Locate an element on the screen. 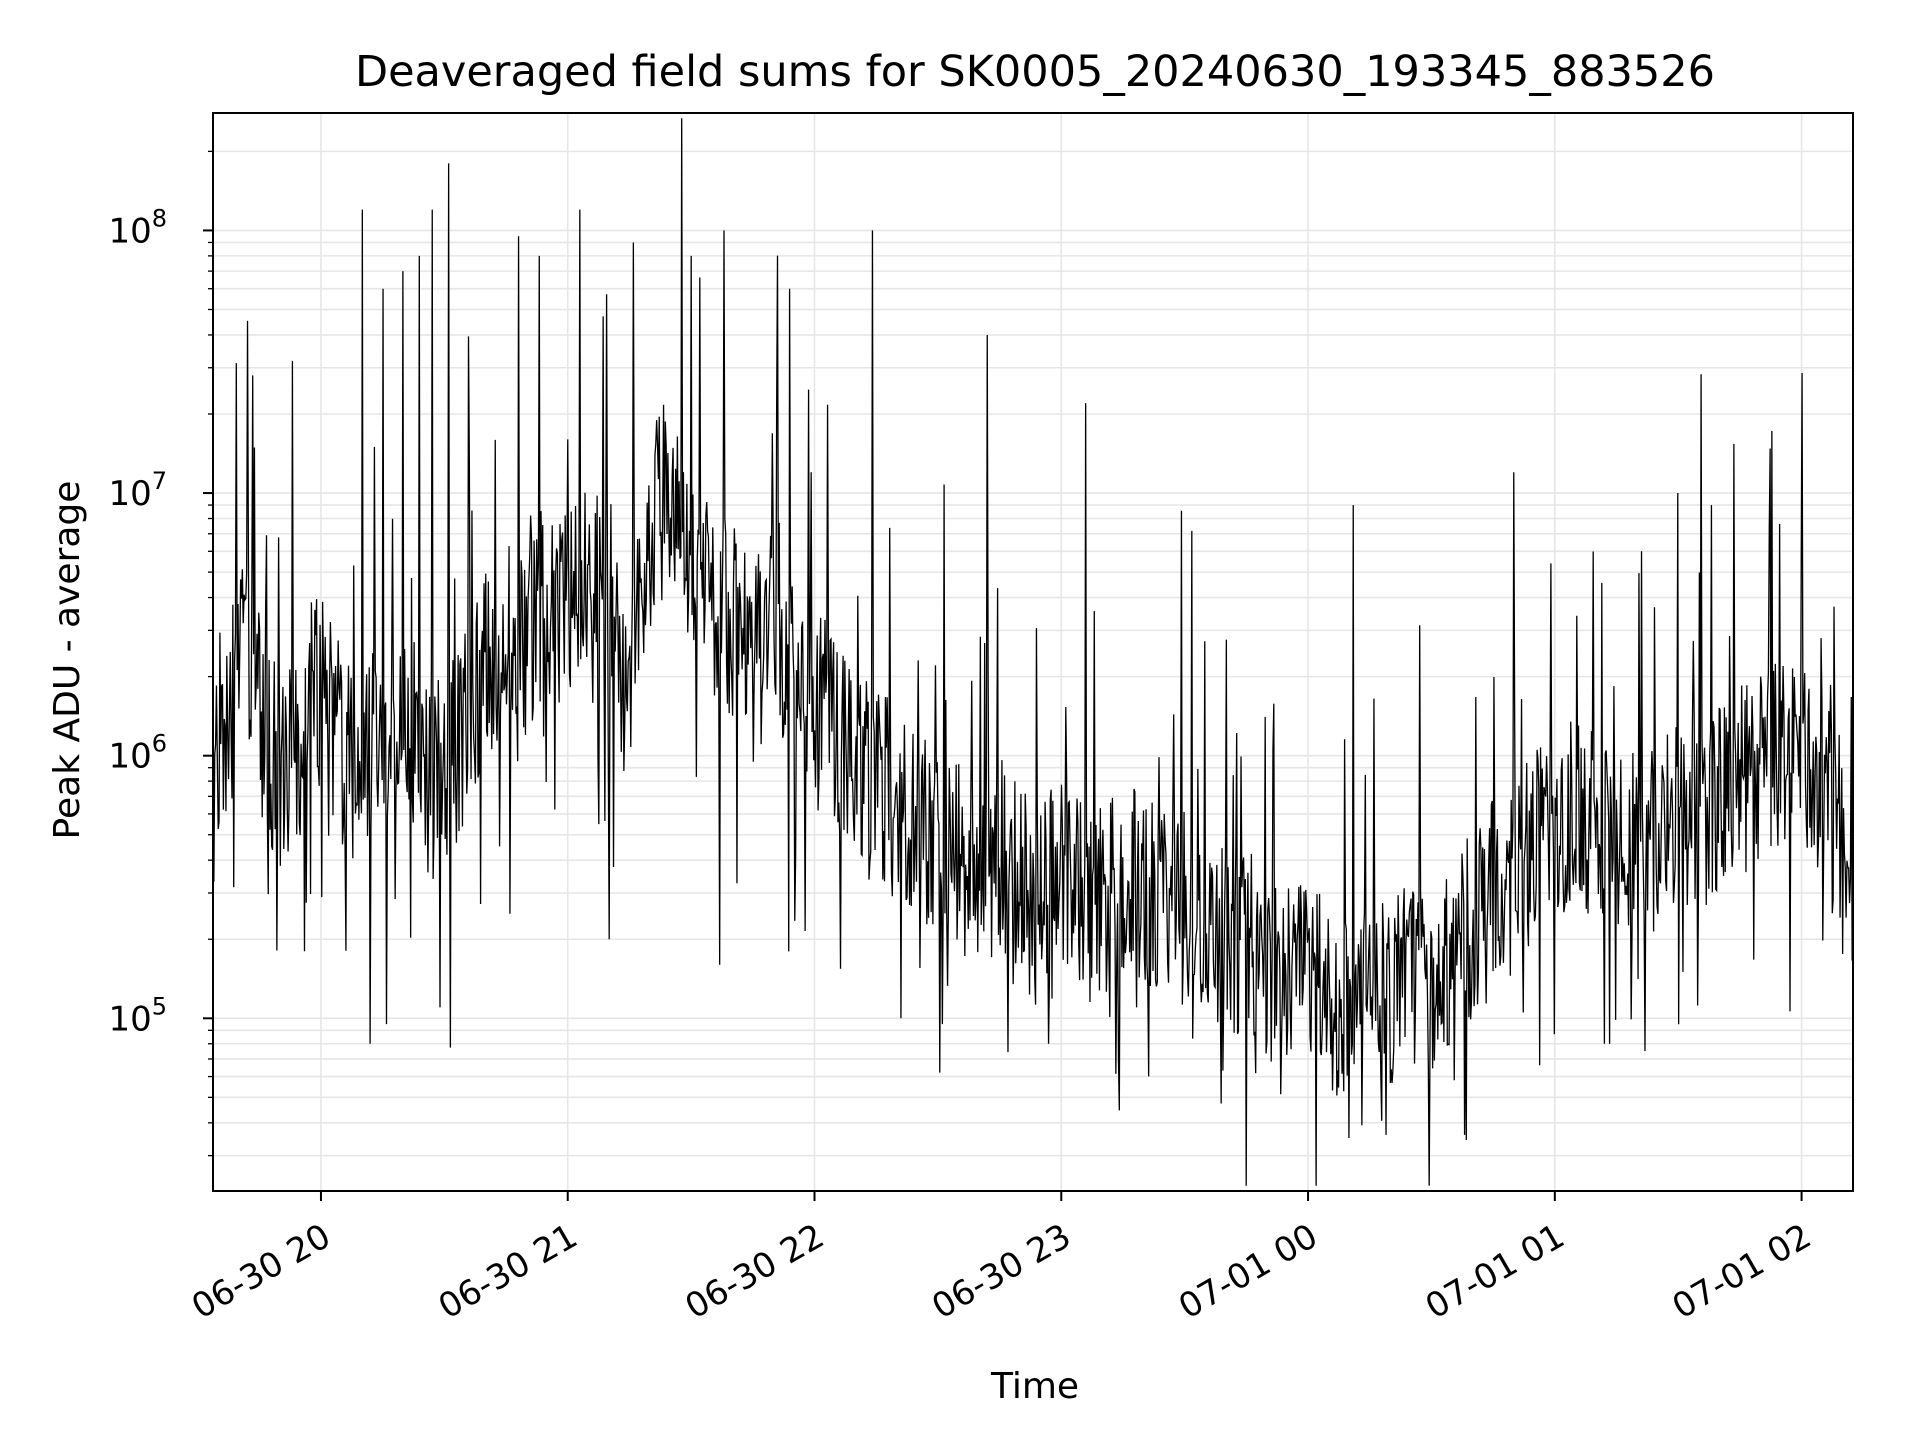 The width and height of the screenshot is (1920, 1440). y-tick-label: 10⁵ is located at coordinates (137, 1015).